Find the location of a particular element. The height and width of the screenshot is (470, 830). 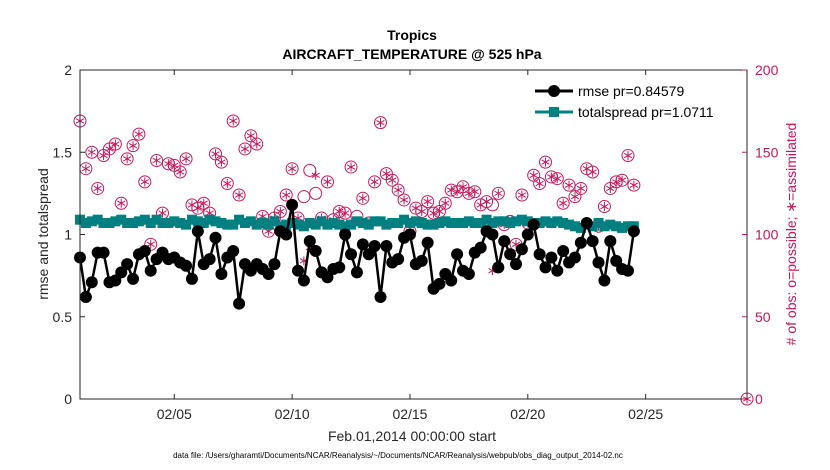

legend: rmse pr=0.84579 totalspread pr=1.0711 is located at coordinates (636, 101).